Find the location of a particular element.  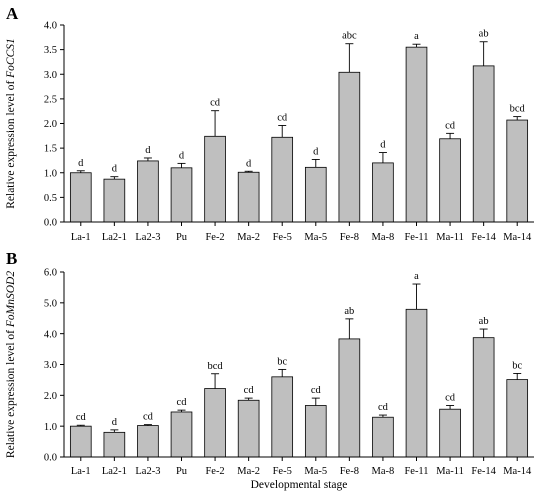

y-tick-label: 5.0 is located at coordinates (50, 303).